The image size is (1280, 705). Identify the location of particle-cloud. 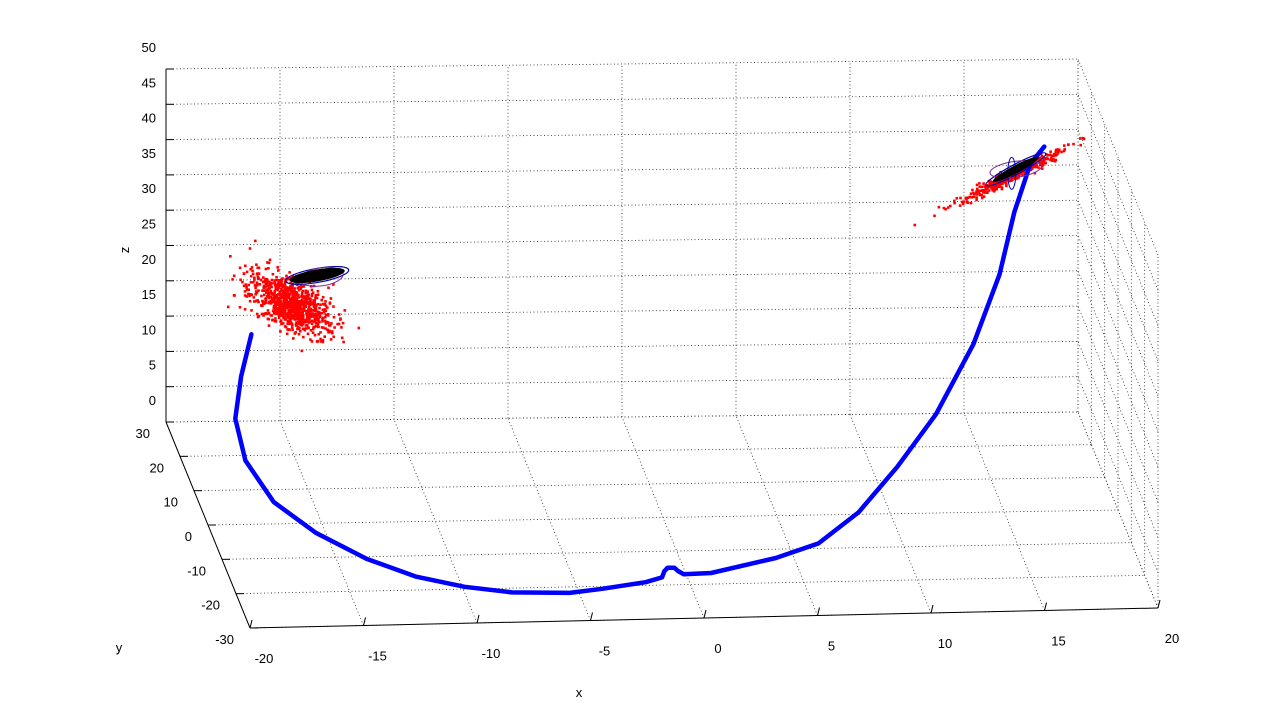
(293, 296).